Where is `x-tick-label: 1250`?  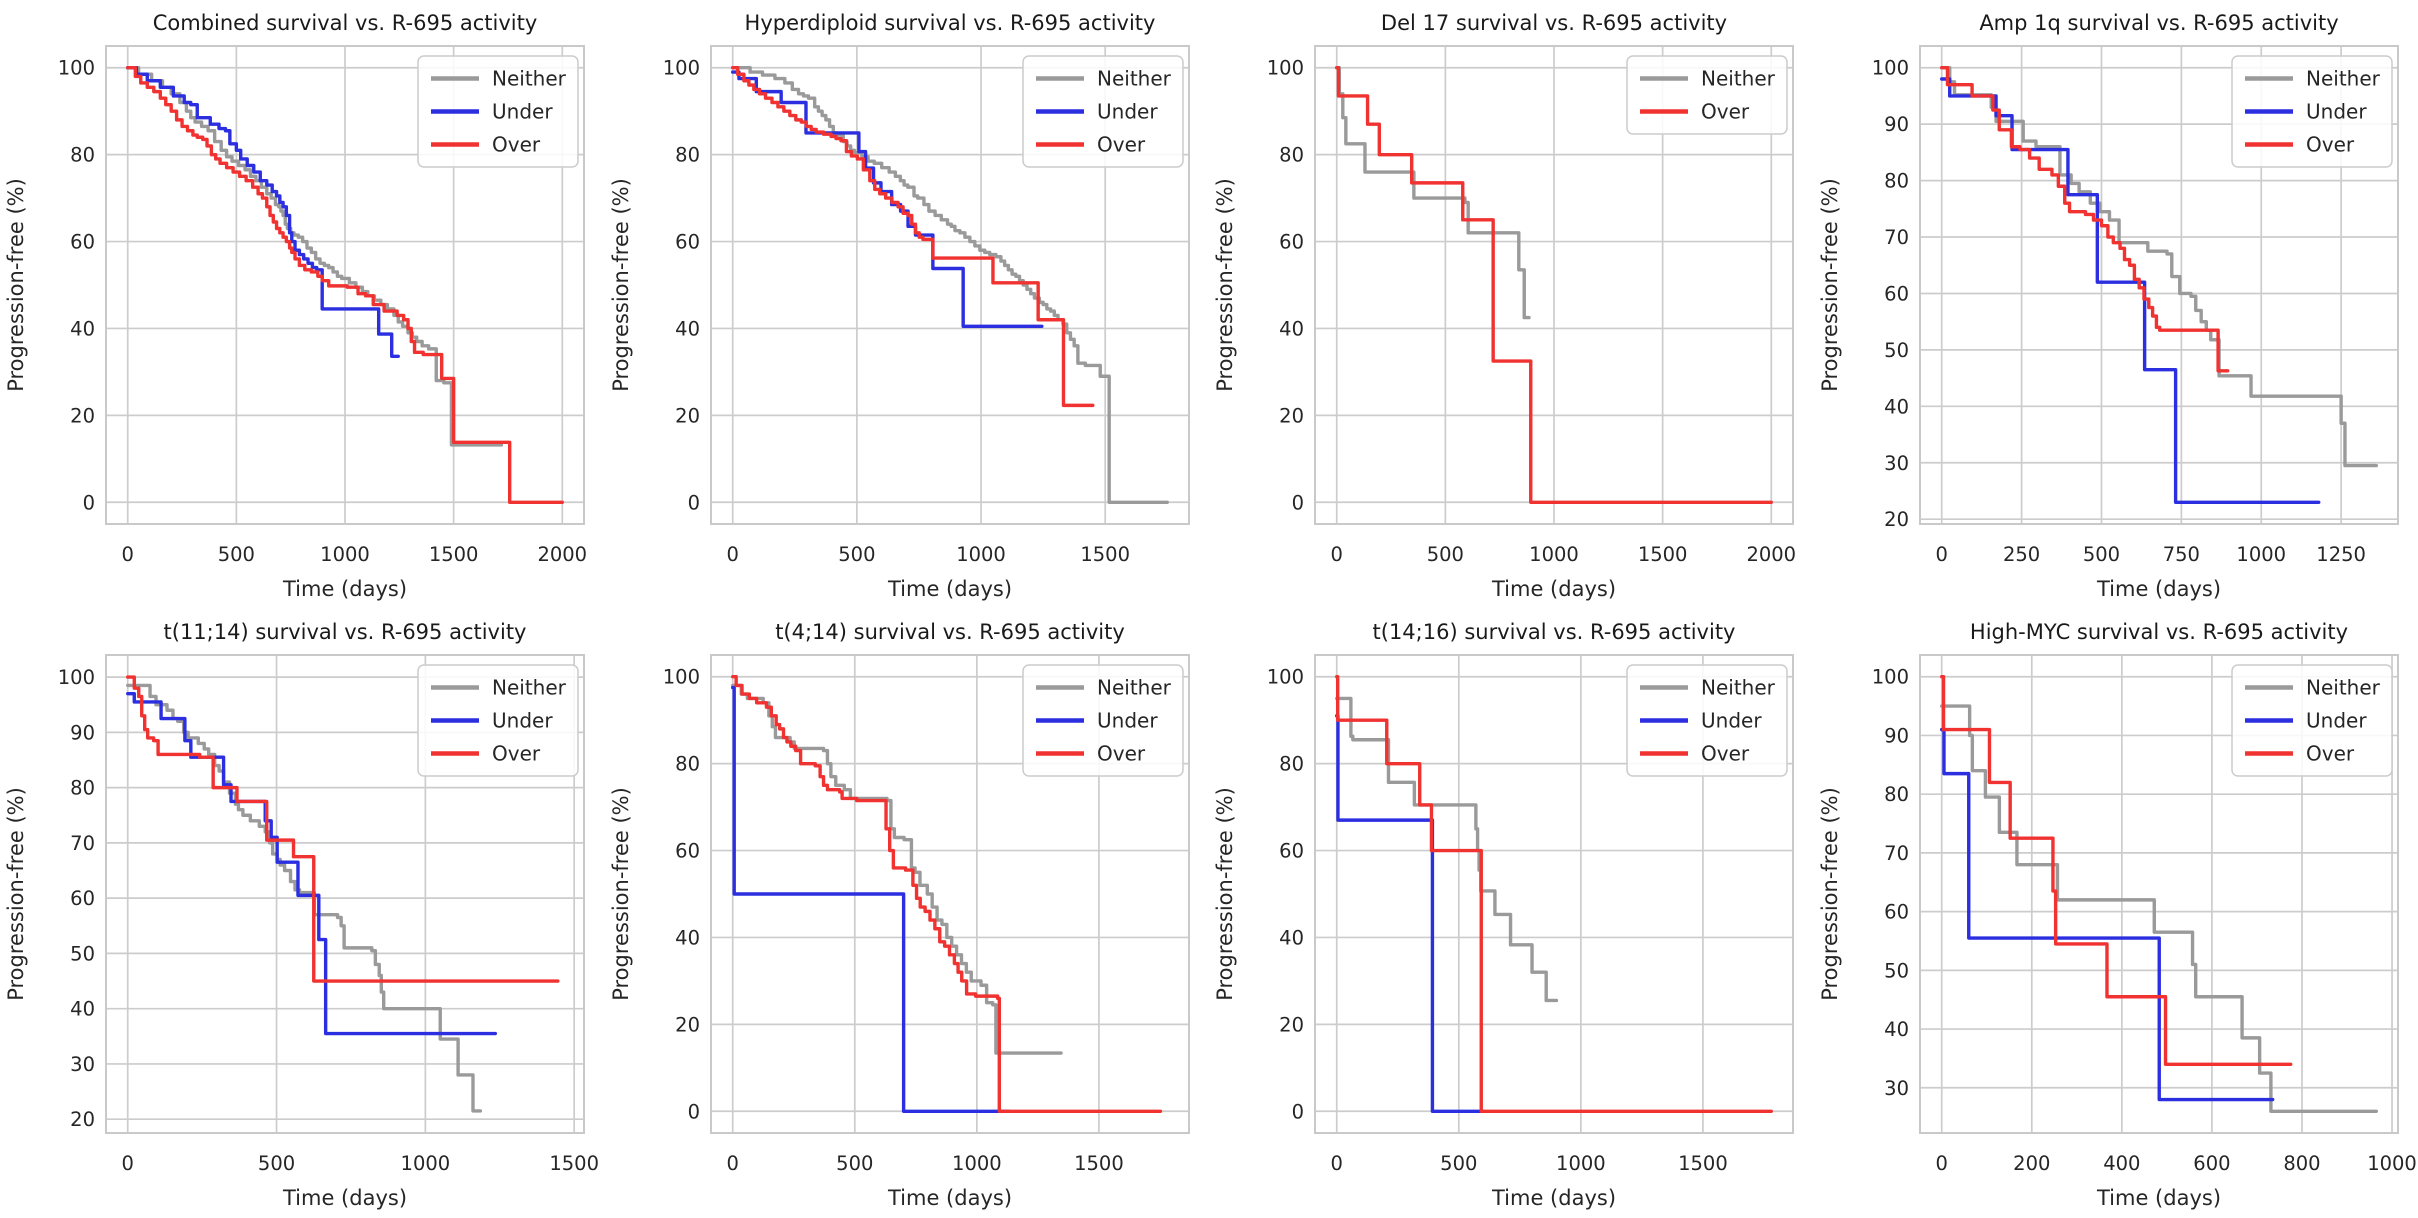
x-tick-label: 1250 is located at coordinates (2341, 554).